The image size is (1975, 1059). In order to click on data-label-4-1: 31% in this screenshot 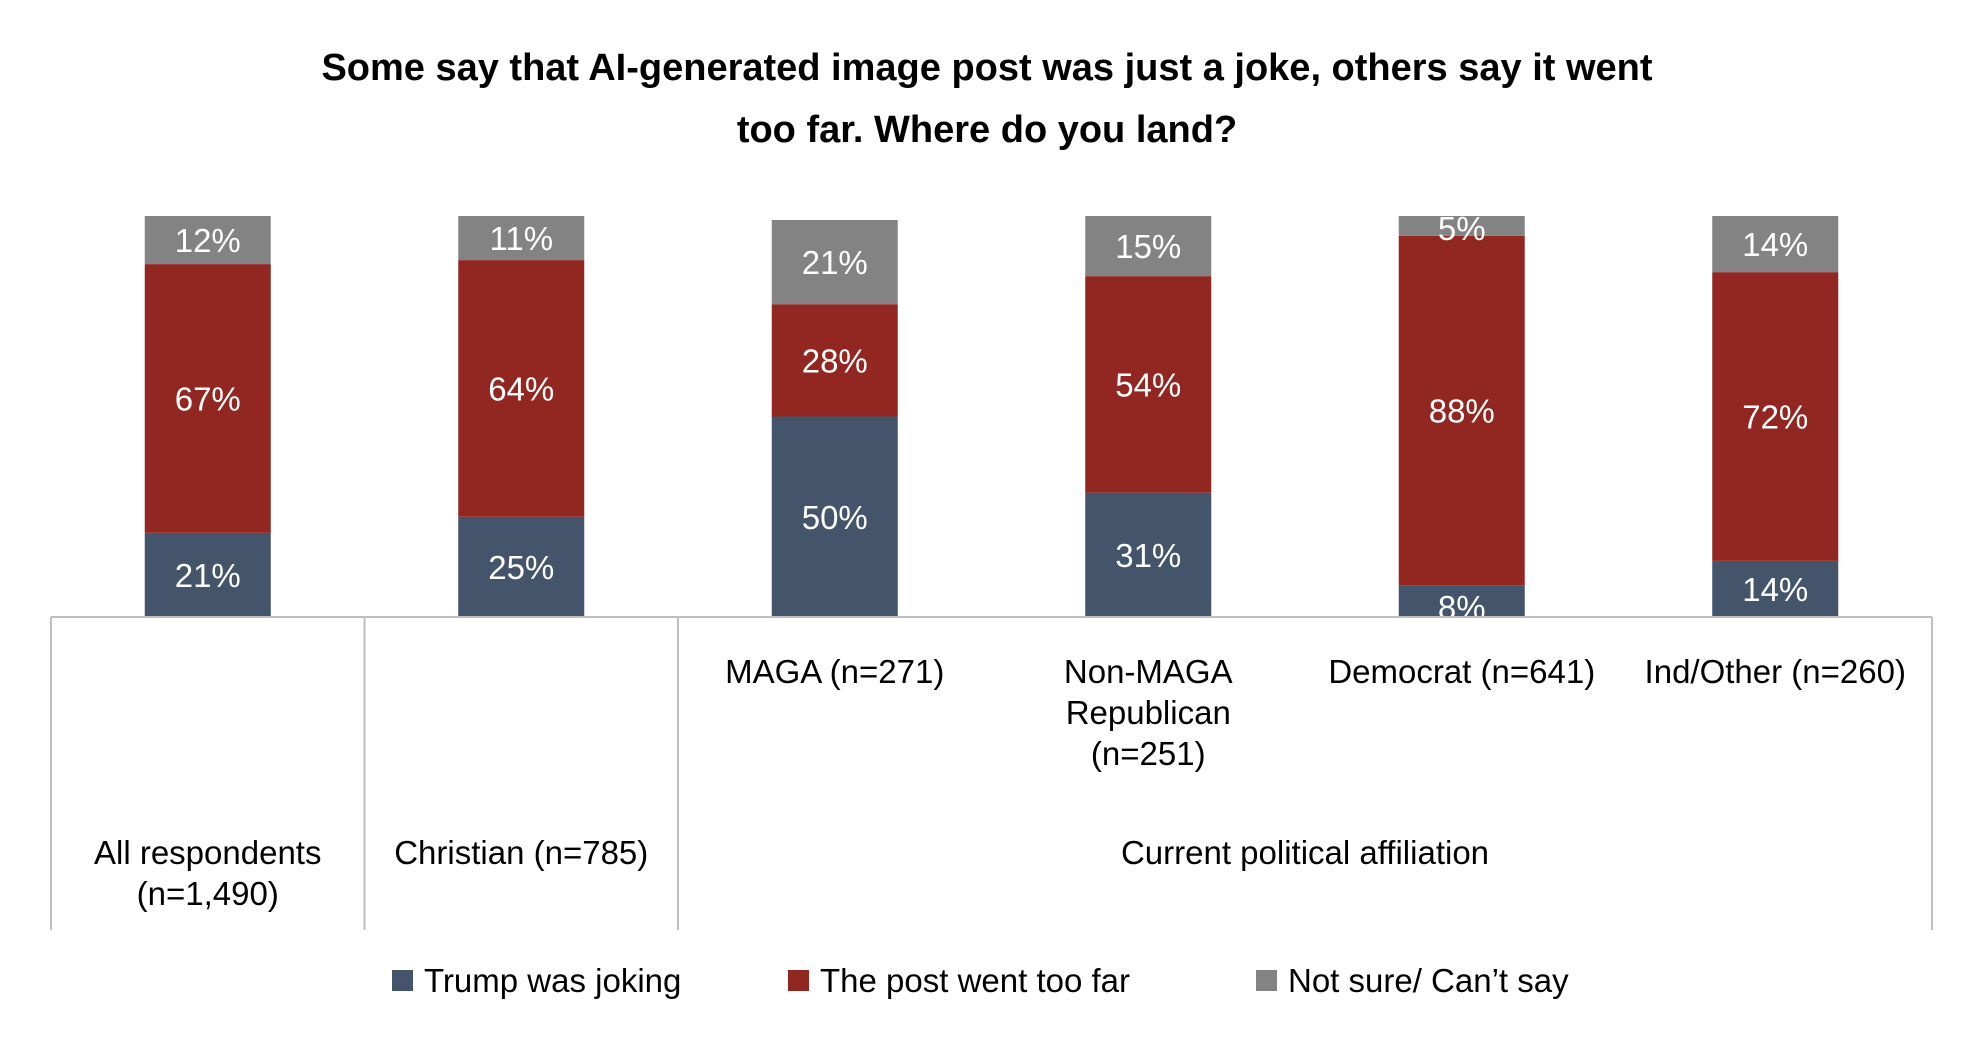, I will do `click(1148, 555)`.